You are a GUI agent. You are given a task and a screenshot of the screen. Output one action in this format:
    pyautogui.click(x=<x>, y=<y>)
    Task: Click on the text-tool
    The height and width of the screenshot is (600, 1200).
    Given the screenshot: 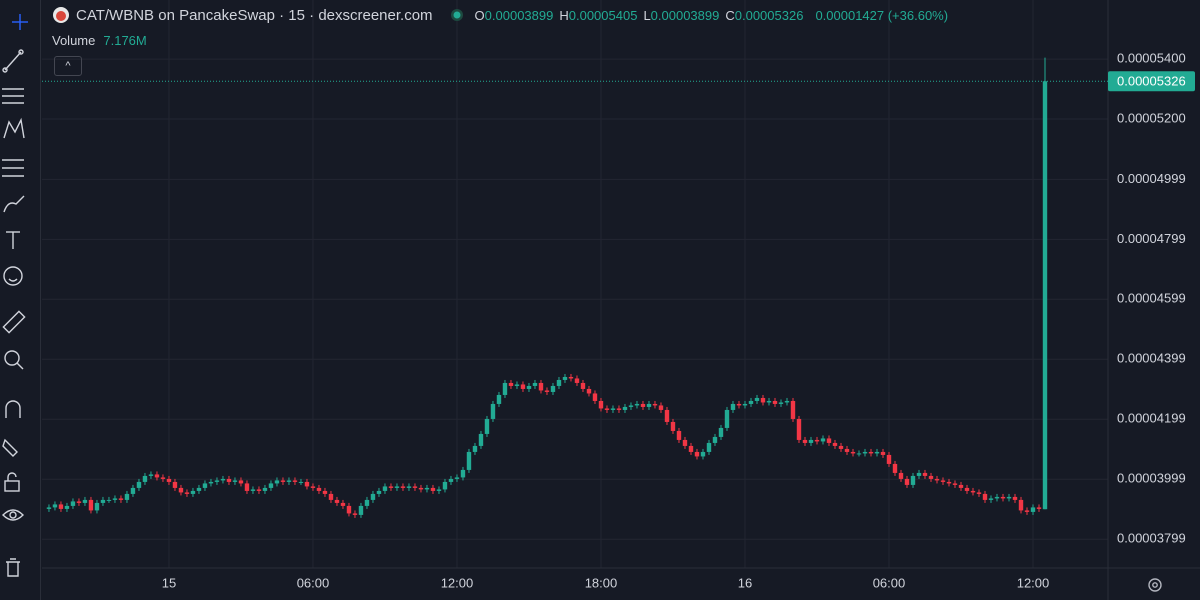 What is the action you would take?
    pyautogui.click(x=13, y=240)
    